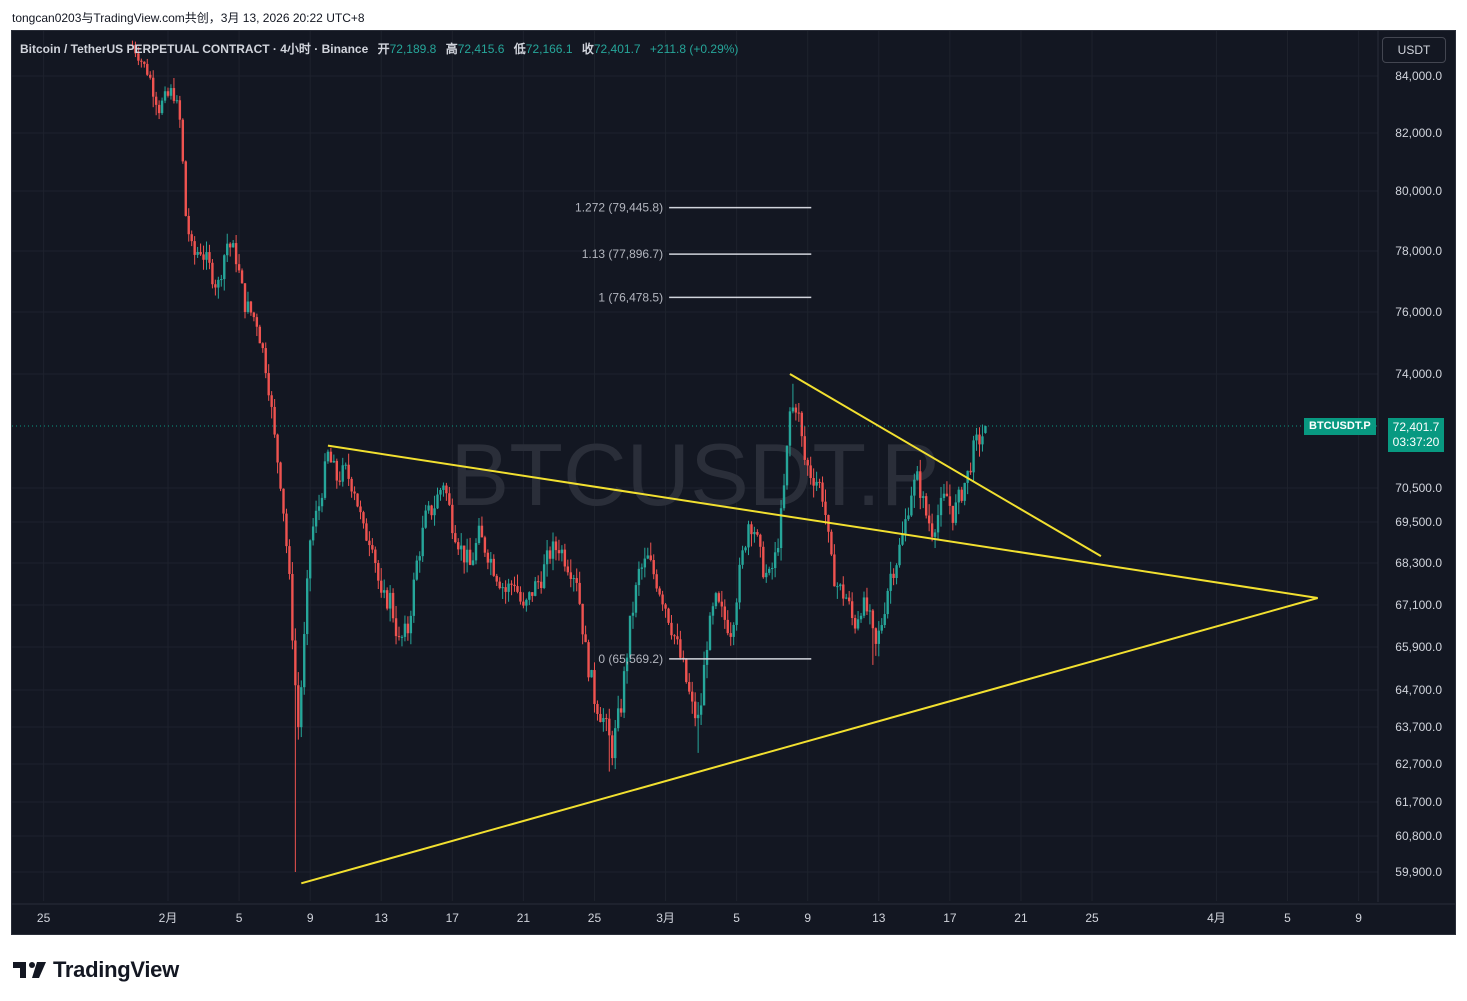  I want to click on open-value: 72,189.8, so click(413, 49).